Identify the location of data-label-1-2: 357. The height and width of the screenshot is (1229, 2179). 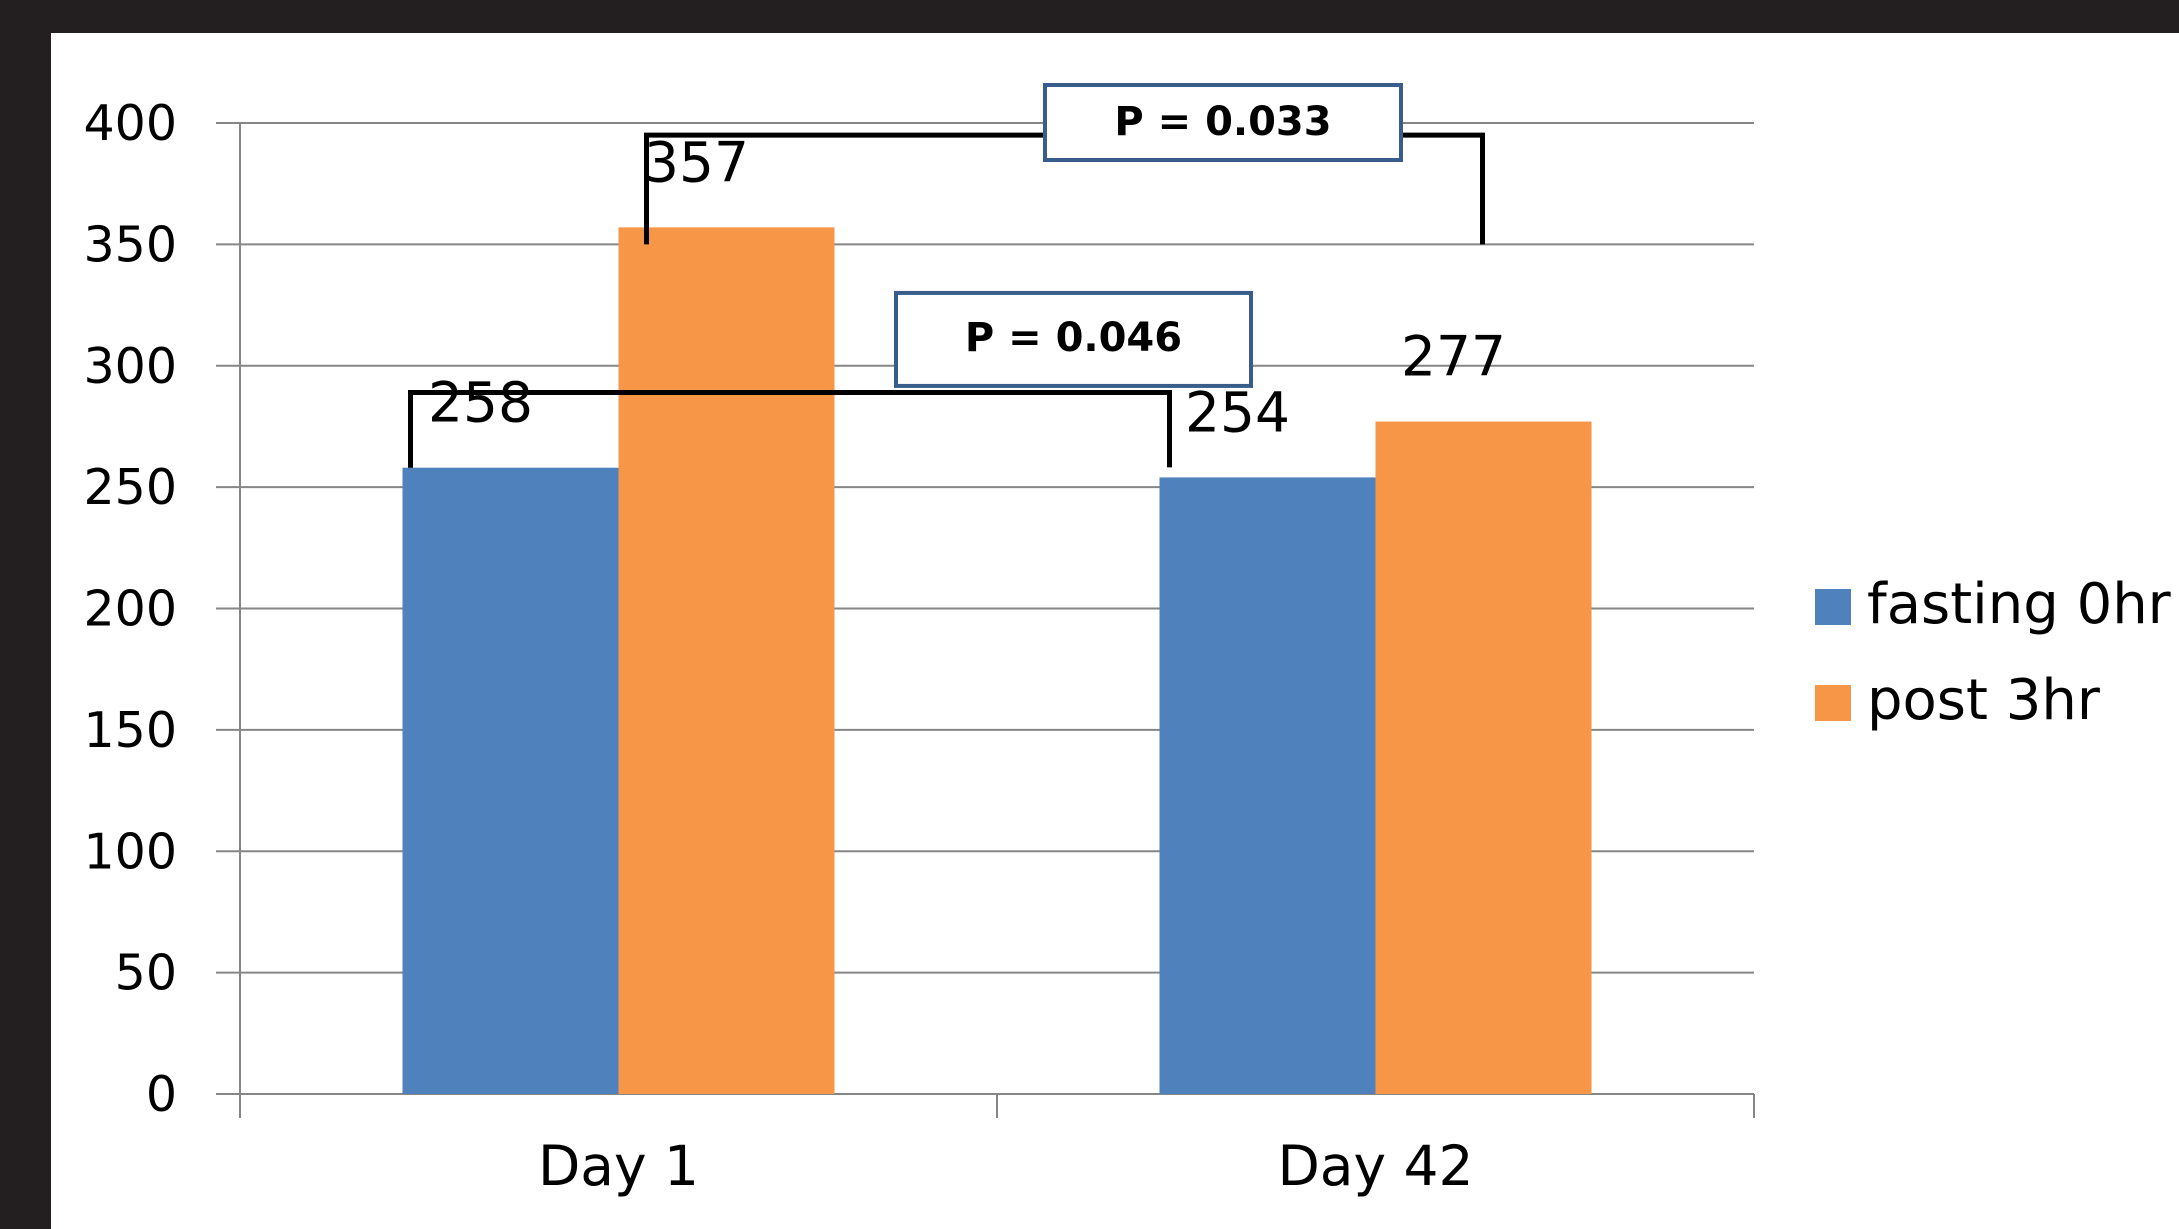
(696, 162).